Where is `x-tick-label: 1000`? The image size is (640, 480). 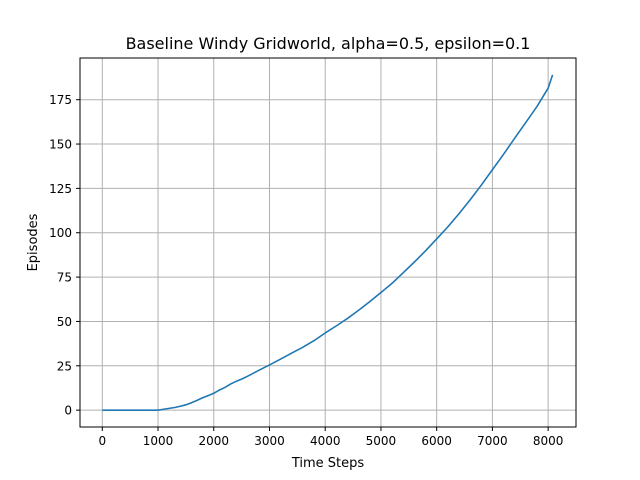
x-tick-label: 1000 is located at coordinates (158, 441).